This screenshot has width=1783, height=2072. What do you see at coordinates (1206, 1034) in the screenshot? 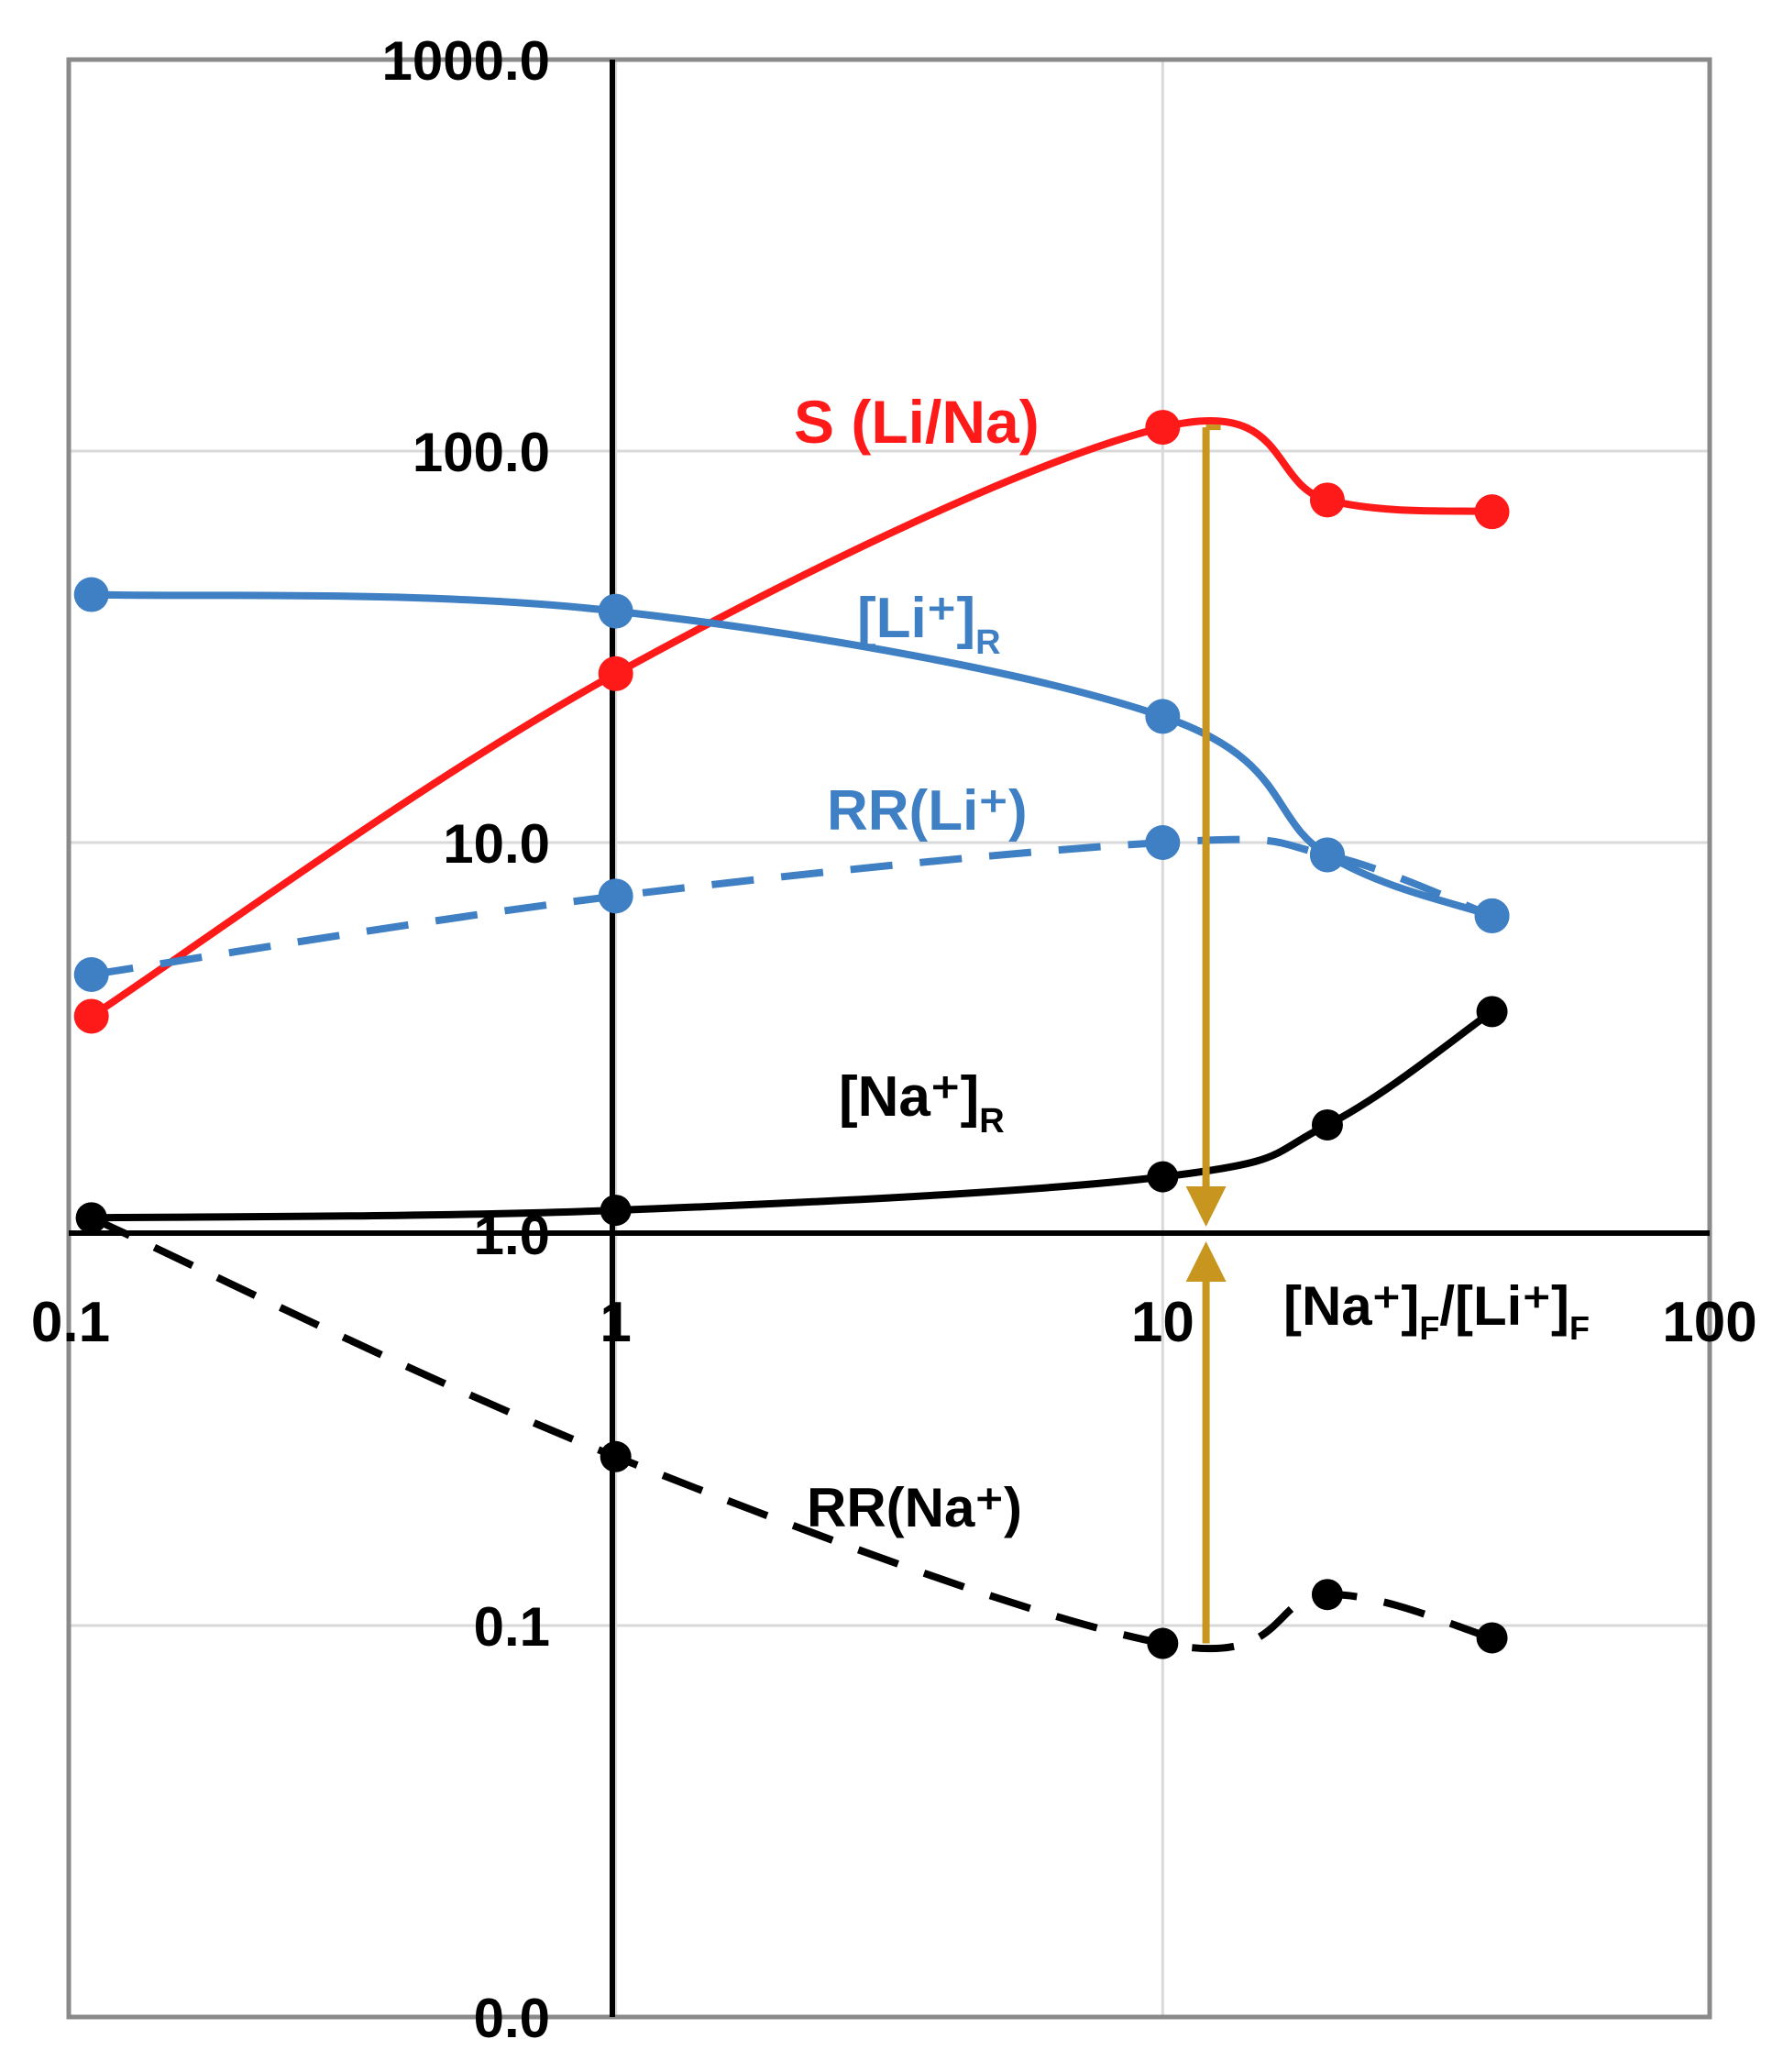
I see `annotation-arrow` at bounding box center [1206, 1034].